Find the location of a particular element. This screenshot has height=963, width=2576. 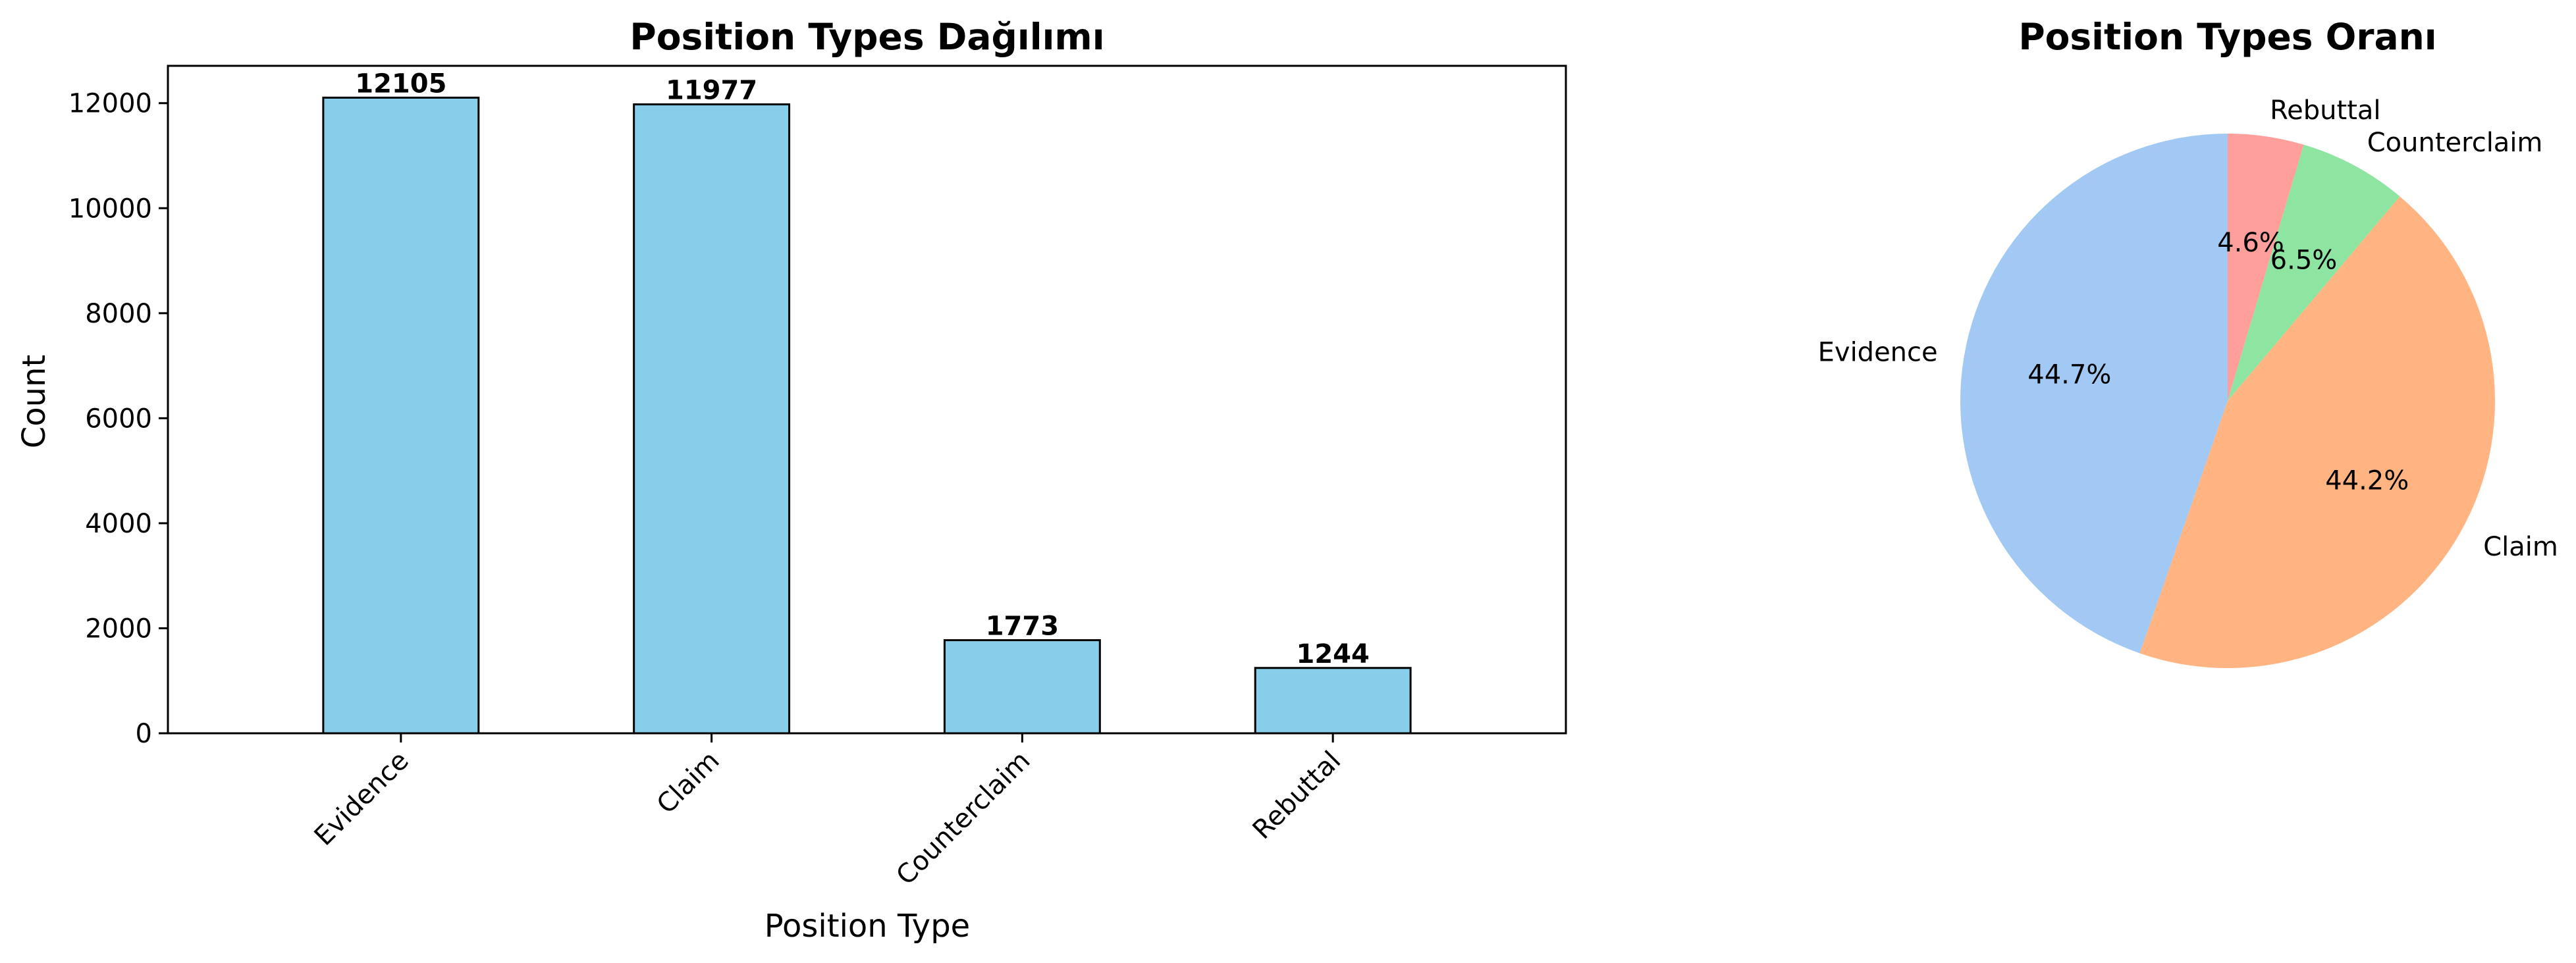

pie-percent-rebuttal: 4.6% is located at coordinates (2250, 243).